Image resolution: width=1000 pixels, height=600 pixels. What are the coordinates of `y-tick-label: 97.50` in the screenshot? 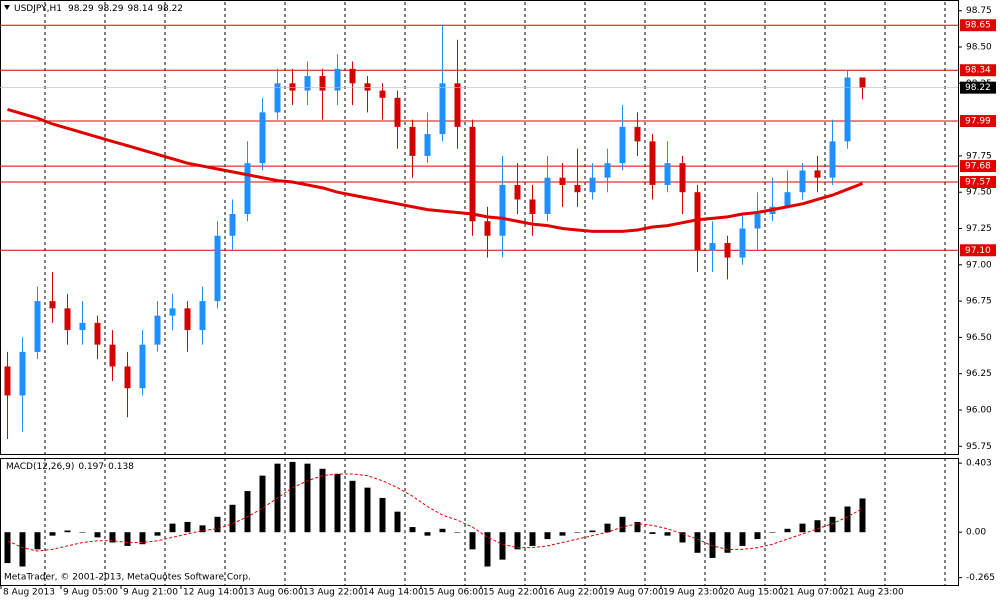 It's located at (979, 193).